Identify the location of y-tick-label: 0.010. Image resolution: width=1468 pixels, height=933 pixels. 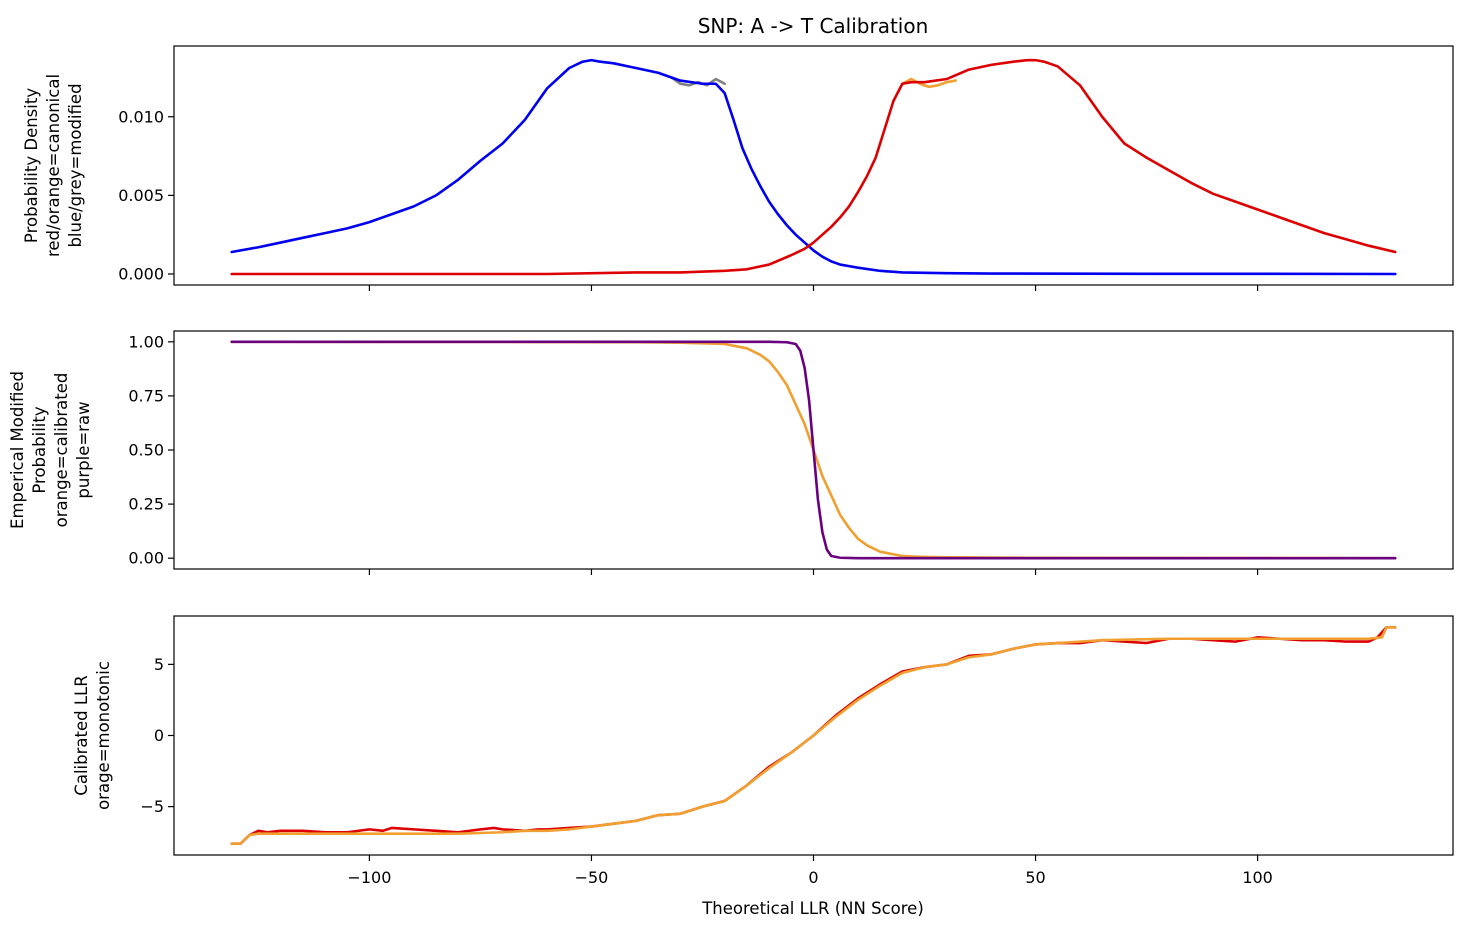
(141, 116).